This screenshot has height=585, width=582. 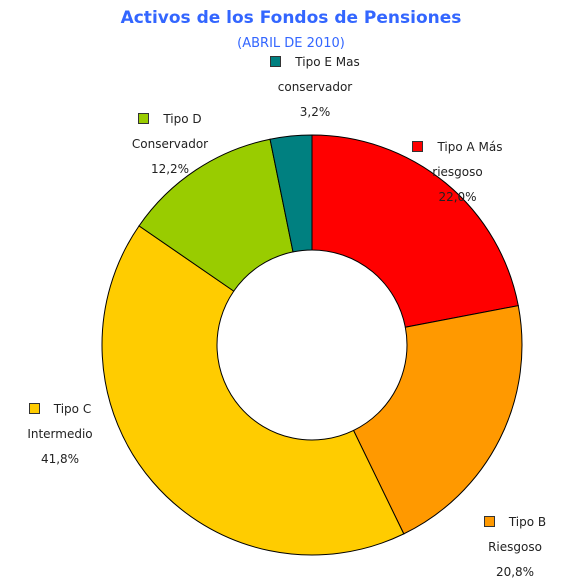 I want to click on data-label: Tipo B Riesgoso 20,8%, so click(x=515, y=547).